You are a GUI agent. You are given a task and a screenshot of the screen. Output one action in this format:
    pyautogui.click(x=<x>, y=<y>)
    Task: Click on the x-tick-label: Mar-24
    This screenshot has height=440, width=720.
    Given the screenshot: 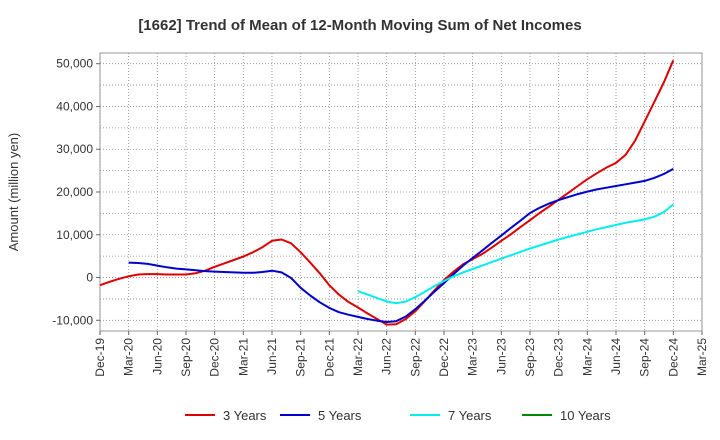 What is the action you would take?
    pyautogui.click(x=587, y=357)
    